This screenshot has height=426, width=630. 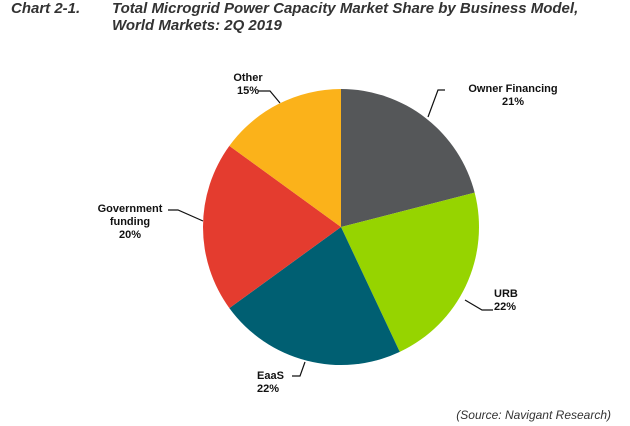 I want to click on leader-line-urb, so click(x=478, y=305).